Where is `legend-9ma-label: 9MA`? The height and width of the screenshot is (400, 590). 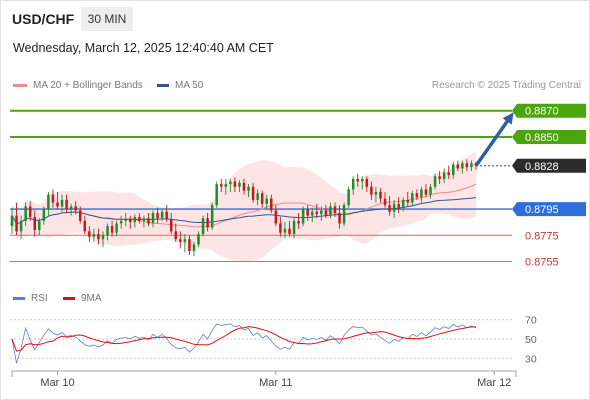 legend-9ma-label: 9MA is located at coordinates (91, 298).